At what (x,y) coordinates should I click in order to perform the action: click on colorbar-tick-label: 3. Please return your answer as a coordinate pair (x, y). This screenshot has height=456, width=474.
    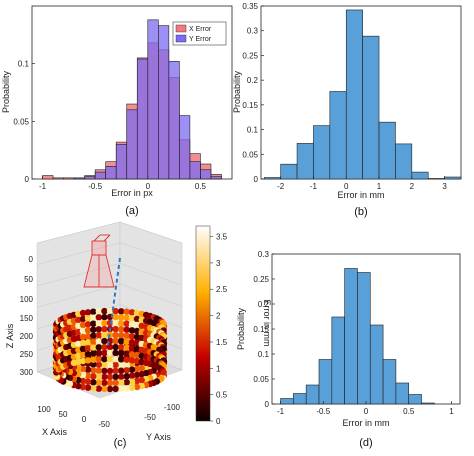
    Looking at the image, I should click on (218, 263).